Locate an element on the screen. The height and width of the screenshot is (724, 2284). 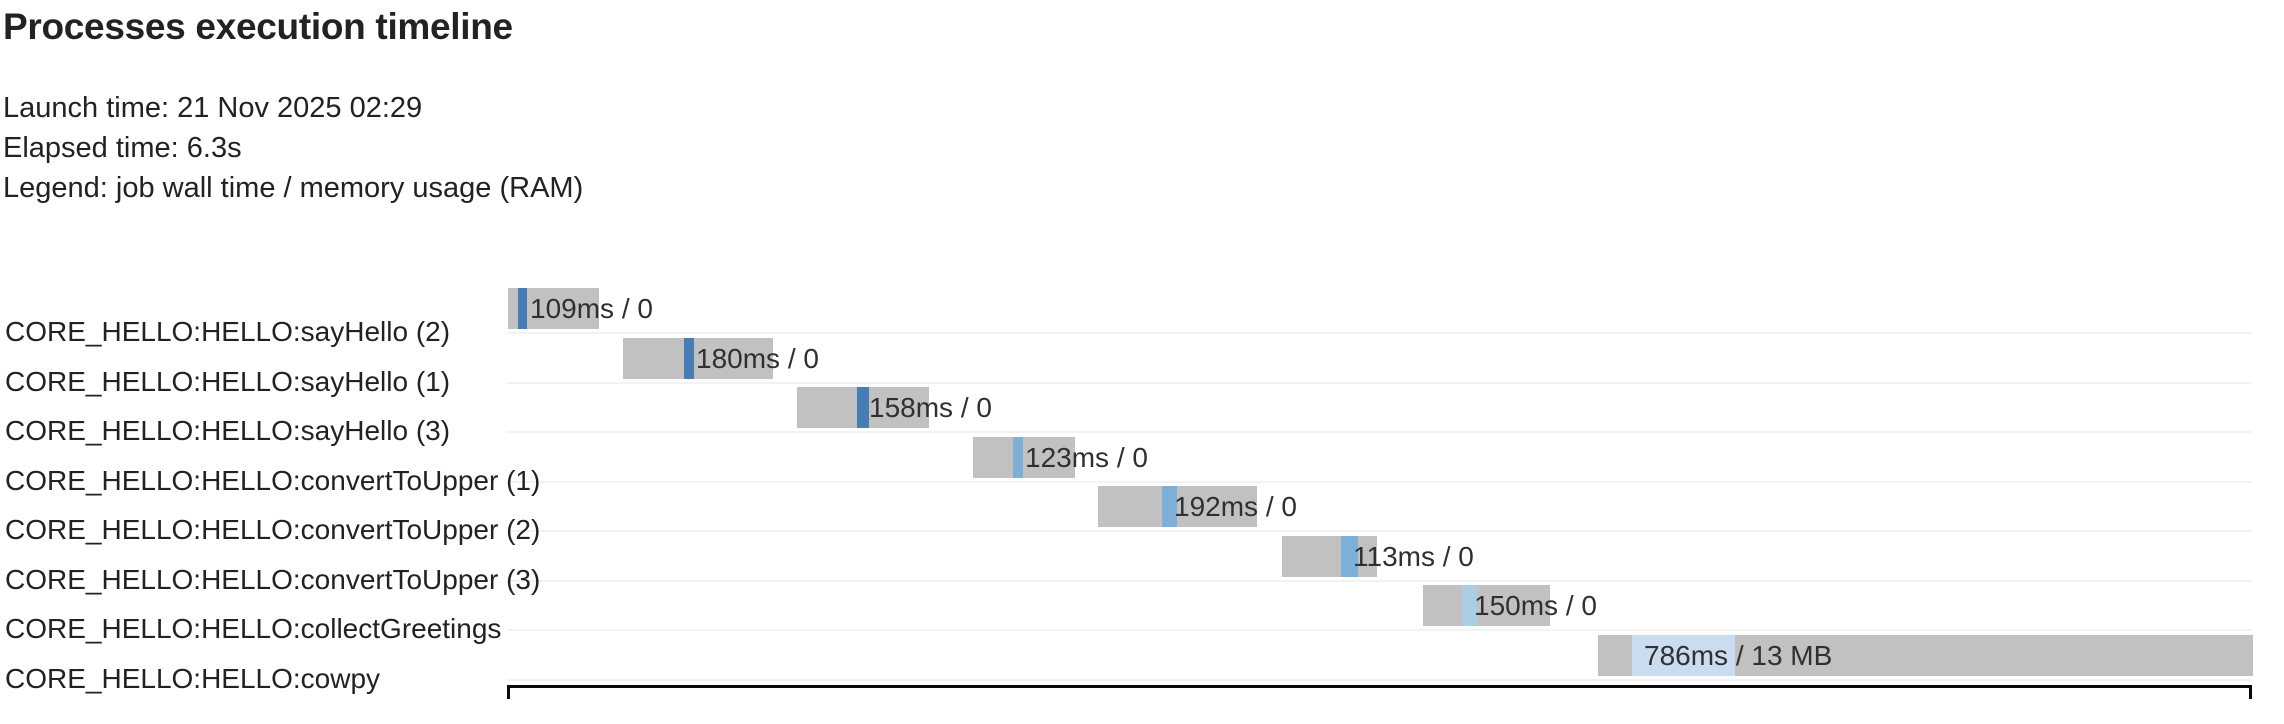
task-label: CORE_HELLO:HELLO:convertToUpper (2) is located at coordinates (273, 530).